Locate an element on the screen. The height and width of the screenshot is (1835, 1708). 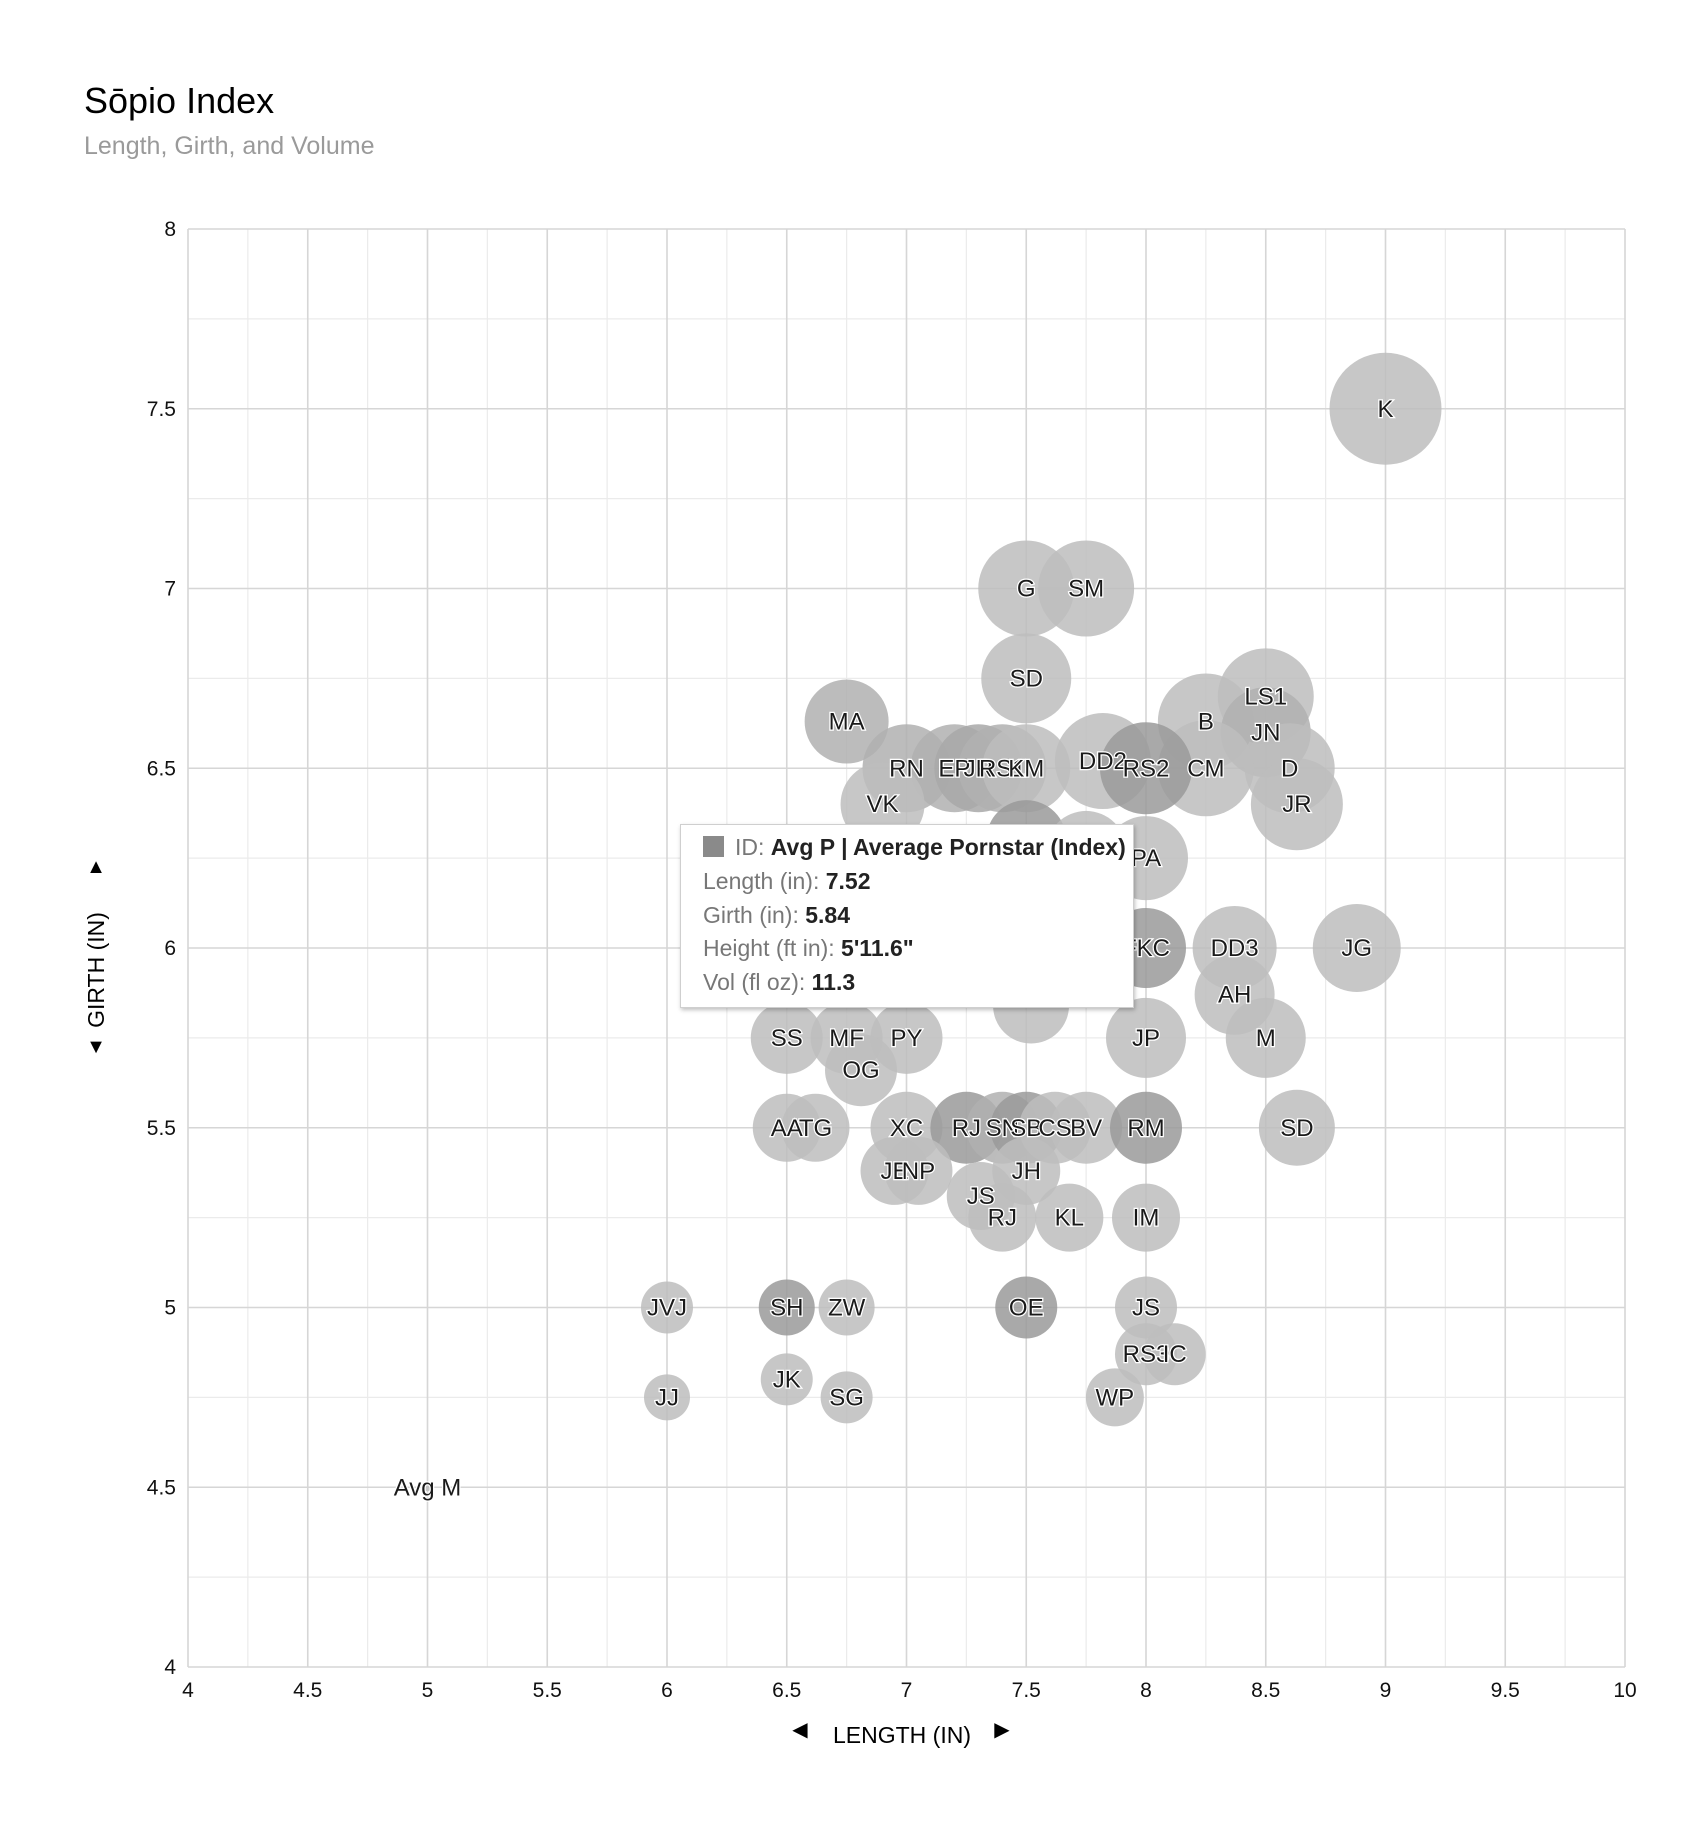
x-tick-label: 4 is located at coordinates (188, 1690).